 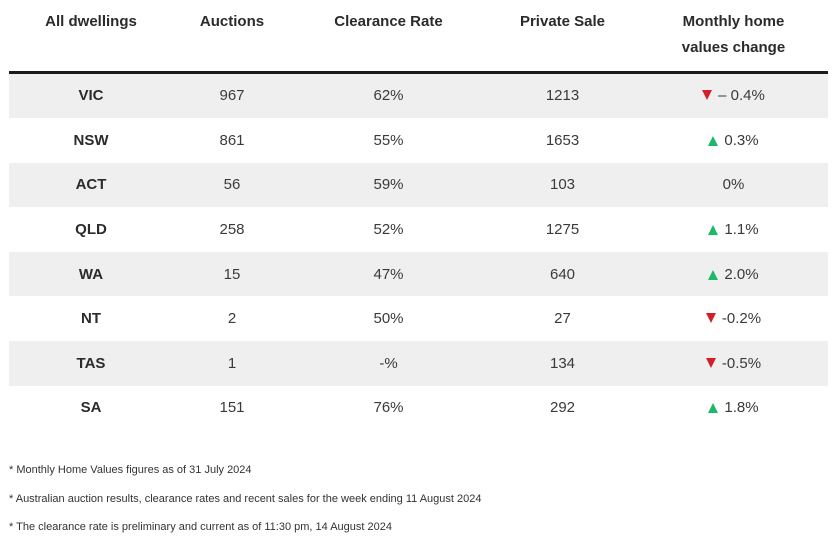 What do you see at coordinates (562, 185) in the screenshot?
I see `private-sale-cell: 103` at bounding box center [562, 185].